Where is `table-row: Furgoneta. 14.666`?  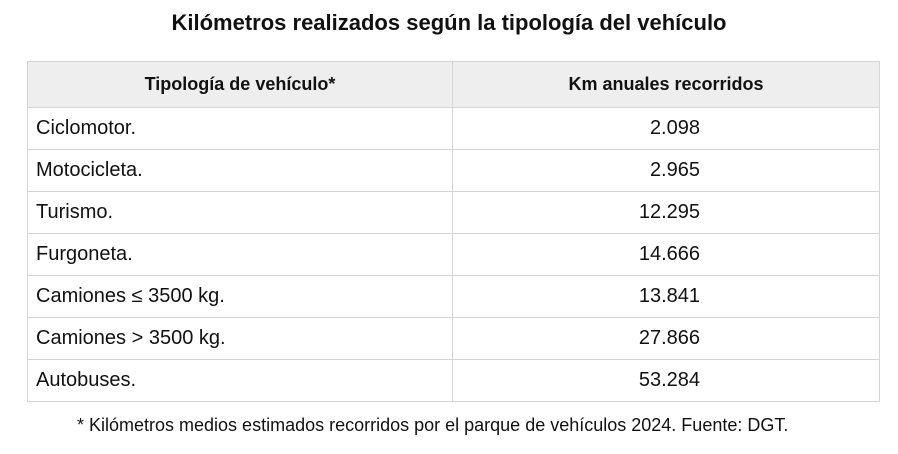
table-row: Furgoneta. 14.666 is located at coordinates (453, 254).